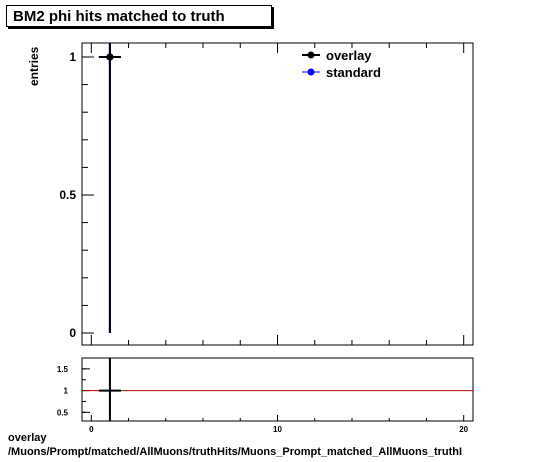  I want to click on legend-marker-overlay, so click(311, 55).